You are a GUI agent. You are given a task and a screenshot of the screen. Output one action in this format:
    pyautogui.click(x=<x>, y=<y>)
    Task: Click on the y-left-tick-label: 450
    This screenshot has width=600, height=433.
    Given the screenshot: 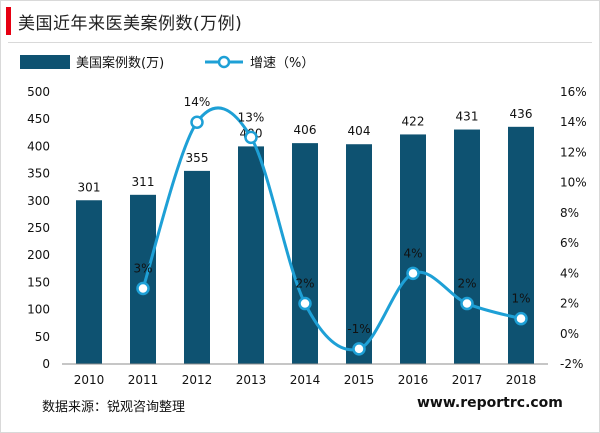 What is the action you would take?
    pyautogui.click(x=38, y=119)
    